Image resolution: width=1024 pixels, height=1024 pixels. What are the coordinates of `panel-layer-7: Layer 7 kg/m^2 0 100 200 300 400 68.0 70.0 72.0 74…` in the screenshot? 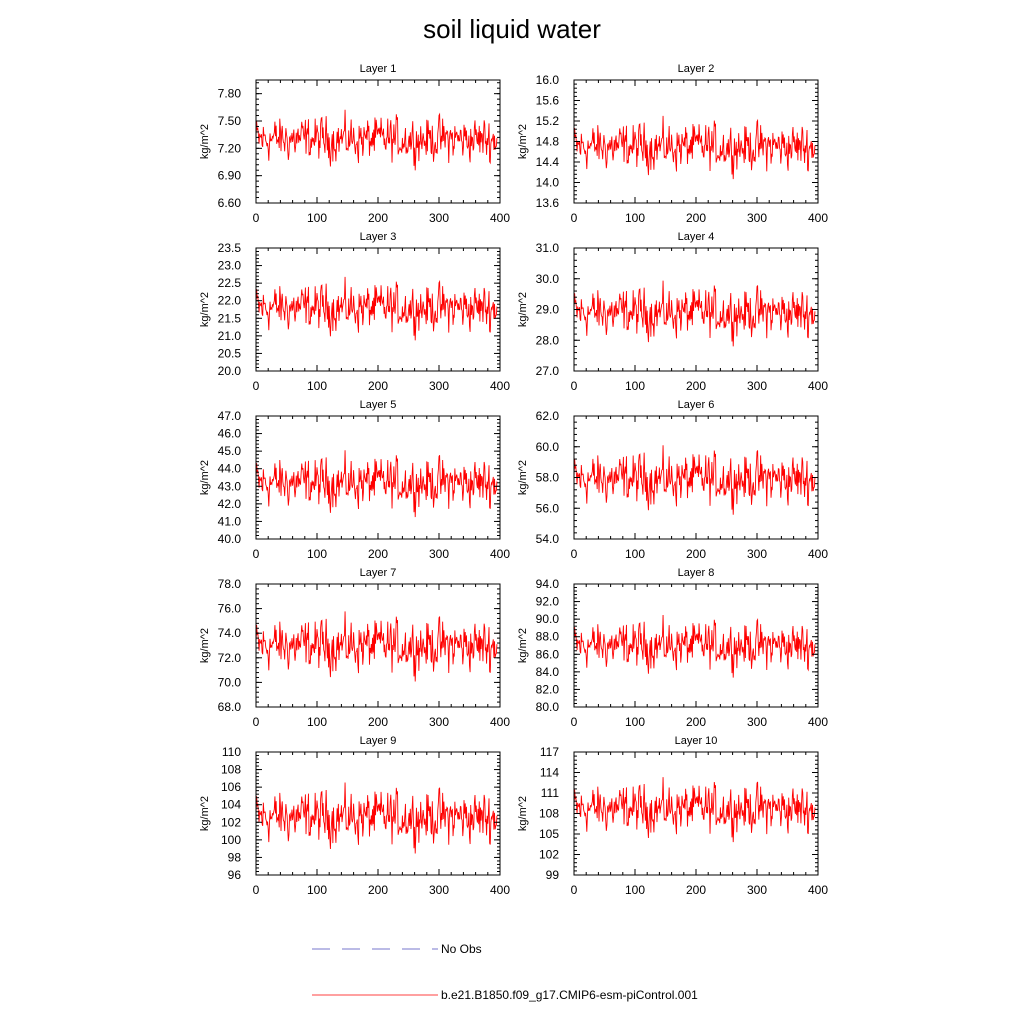 It's located at (354, 648).